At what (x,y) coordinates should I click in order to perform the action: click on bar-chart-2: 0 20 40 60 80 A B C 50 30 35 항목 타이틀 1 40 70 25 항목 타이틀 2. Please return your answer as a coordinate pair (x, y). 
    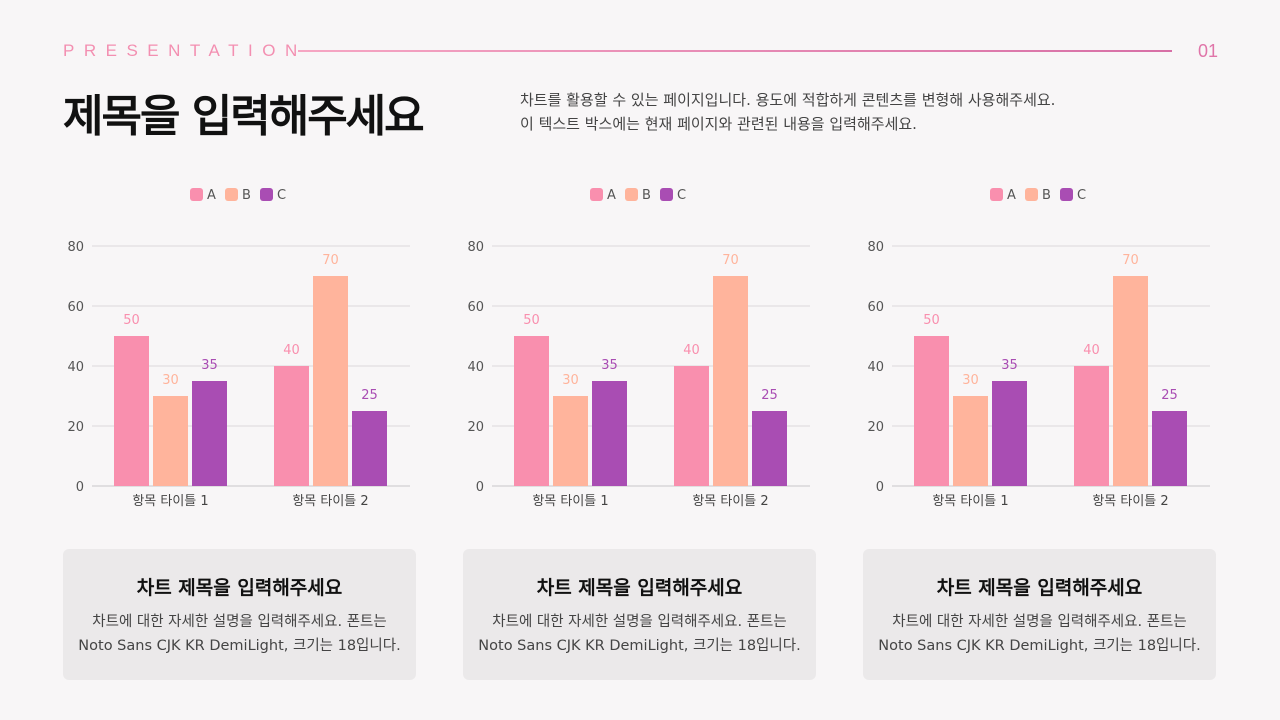
    Looking at the image, I should click on (642, 350).